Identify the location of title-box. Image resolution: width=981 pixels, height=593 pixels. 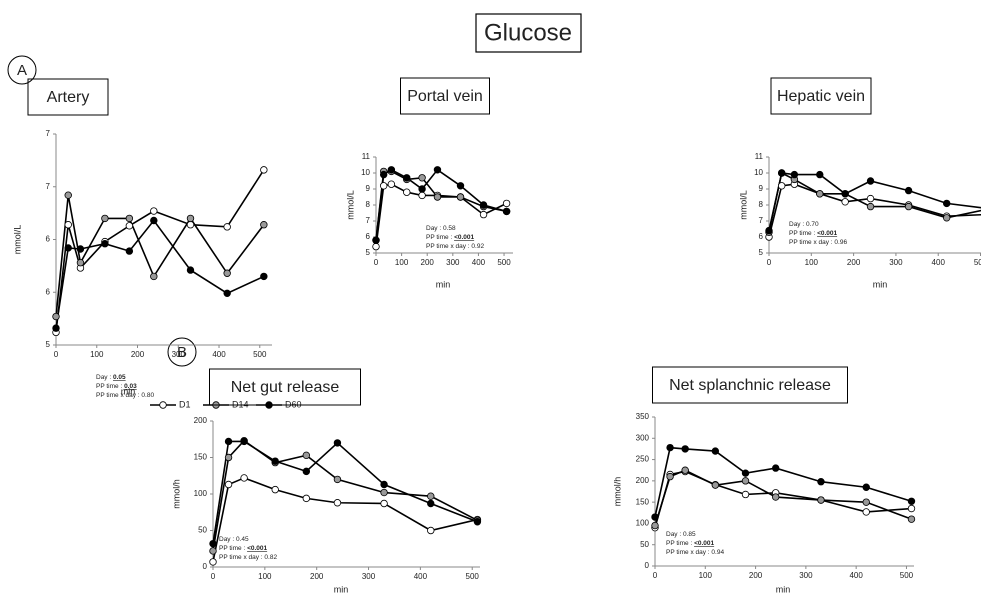
(528, 33).